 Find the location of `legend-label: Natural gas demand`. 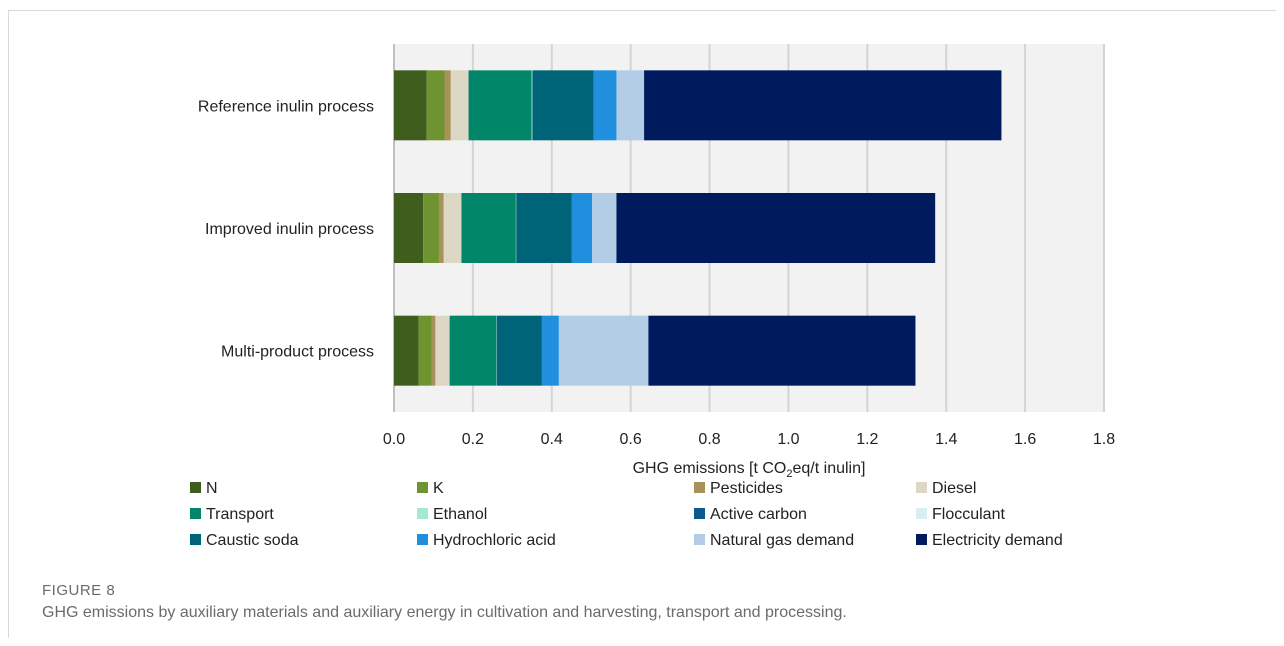

legend-label: Natural gas demand is located at coordinates (782, 540).